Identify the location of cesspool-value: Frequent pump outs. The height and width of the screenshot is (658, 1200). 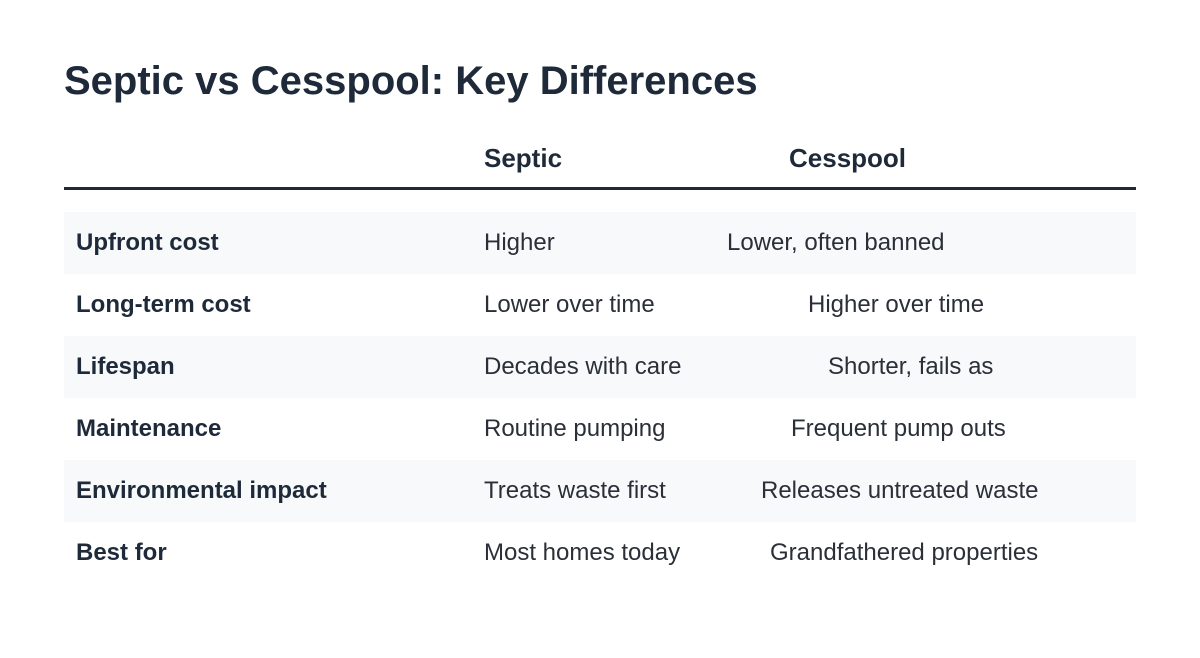
(898, 428).